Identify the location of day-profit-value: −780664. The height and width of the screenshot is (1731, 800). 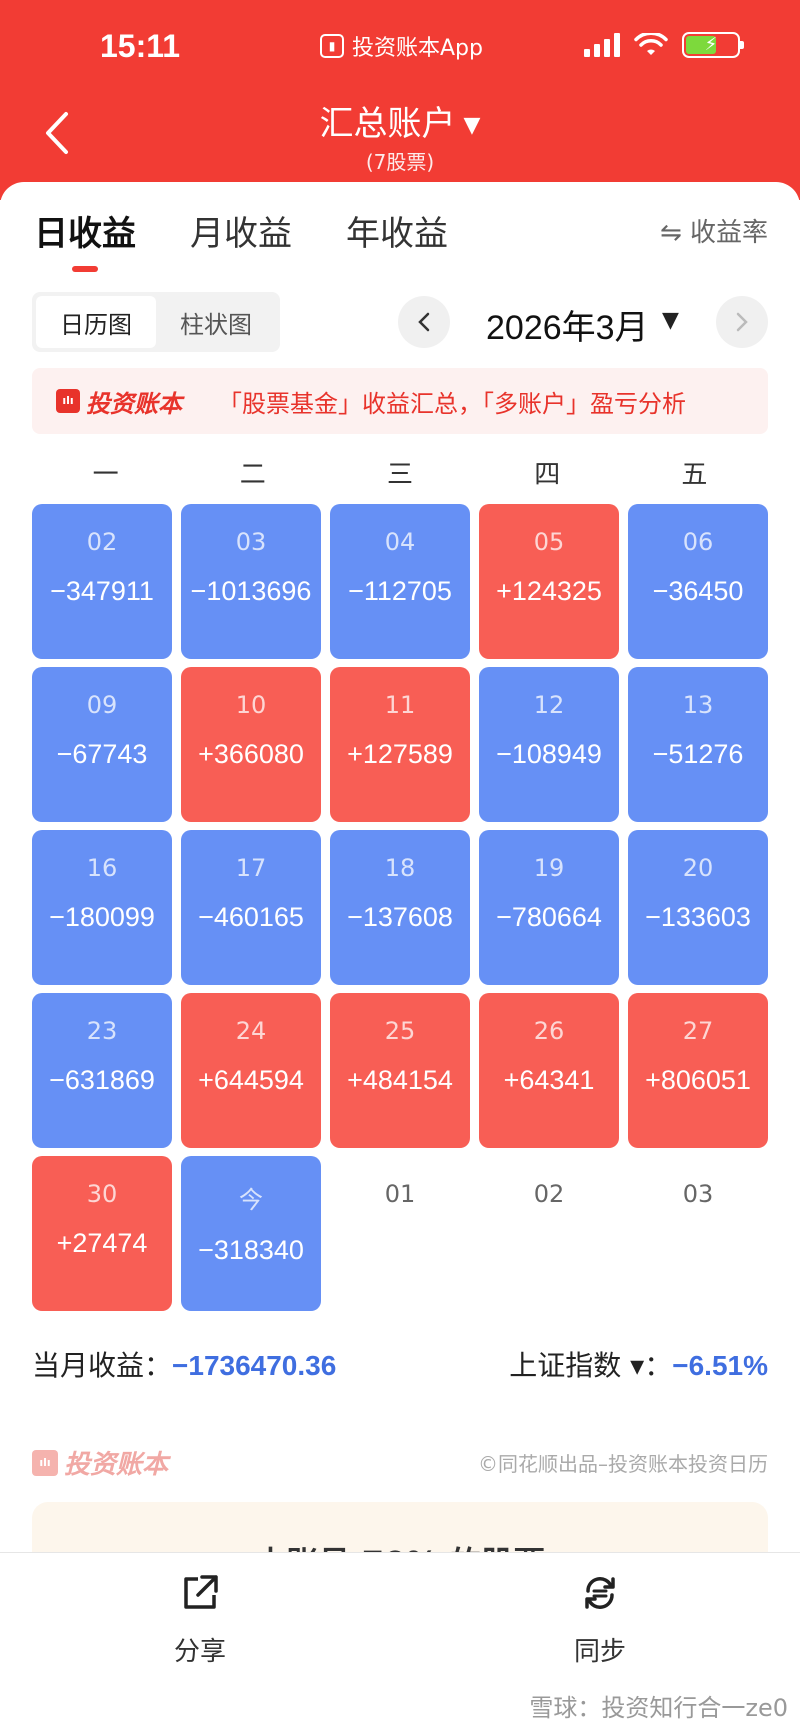
(549, 917).